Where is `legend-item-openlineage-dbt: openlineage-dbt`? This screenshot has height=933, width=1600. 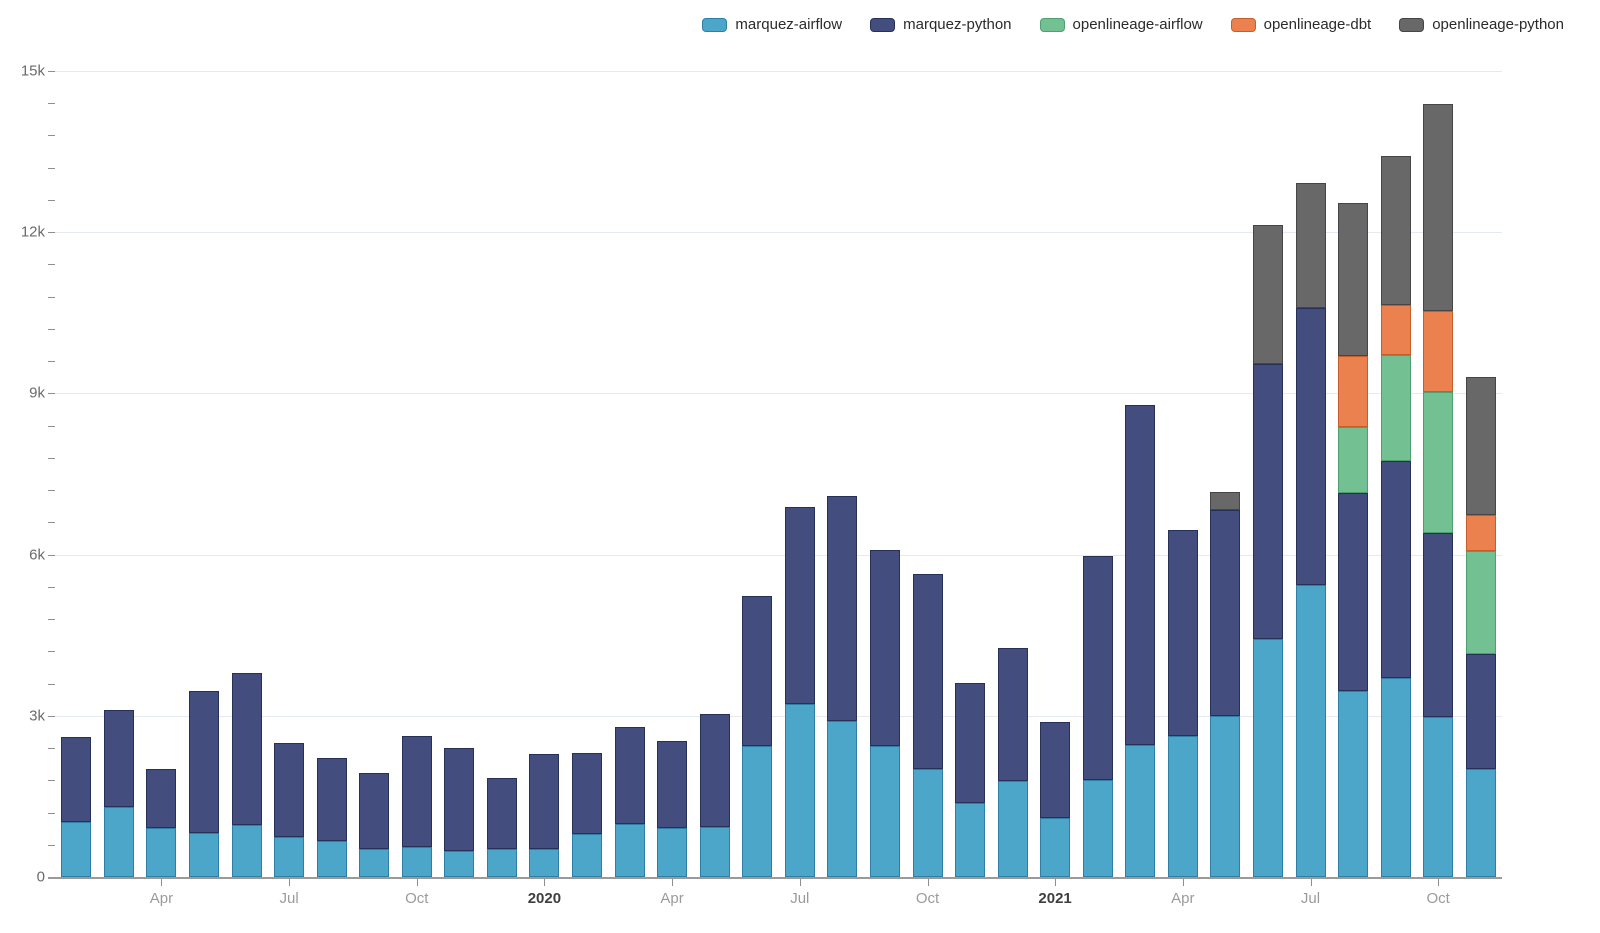
legend-item-openlineage-dbt: openlineage-dbt is located at coordinates (1300, 25).